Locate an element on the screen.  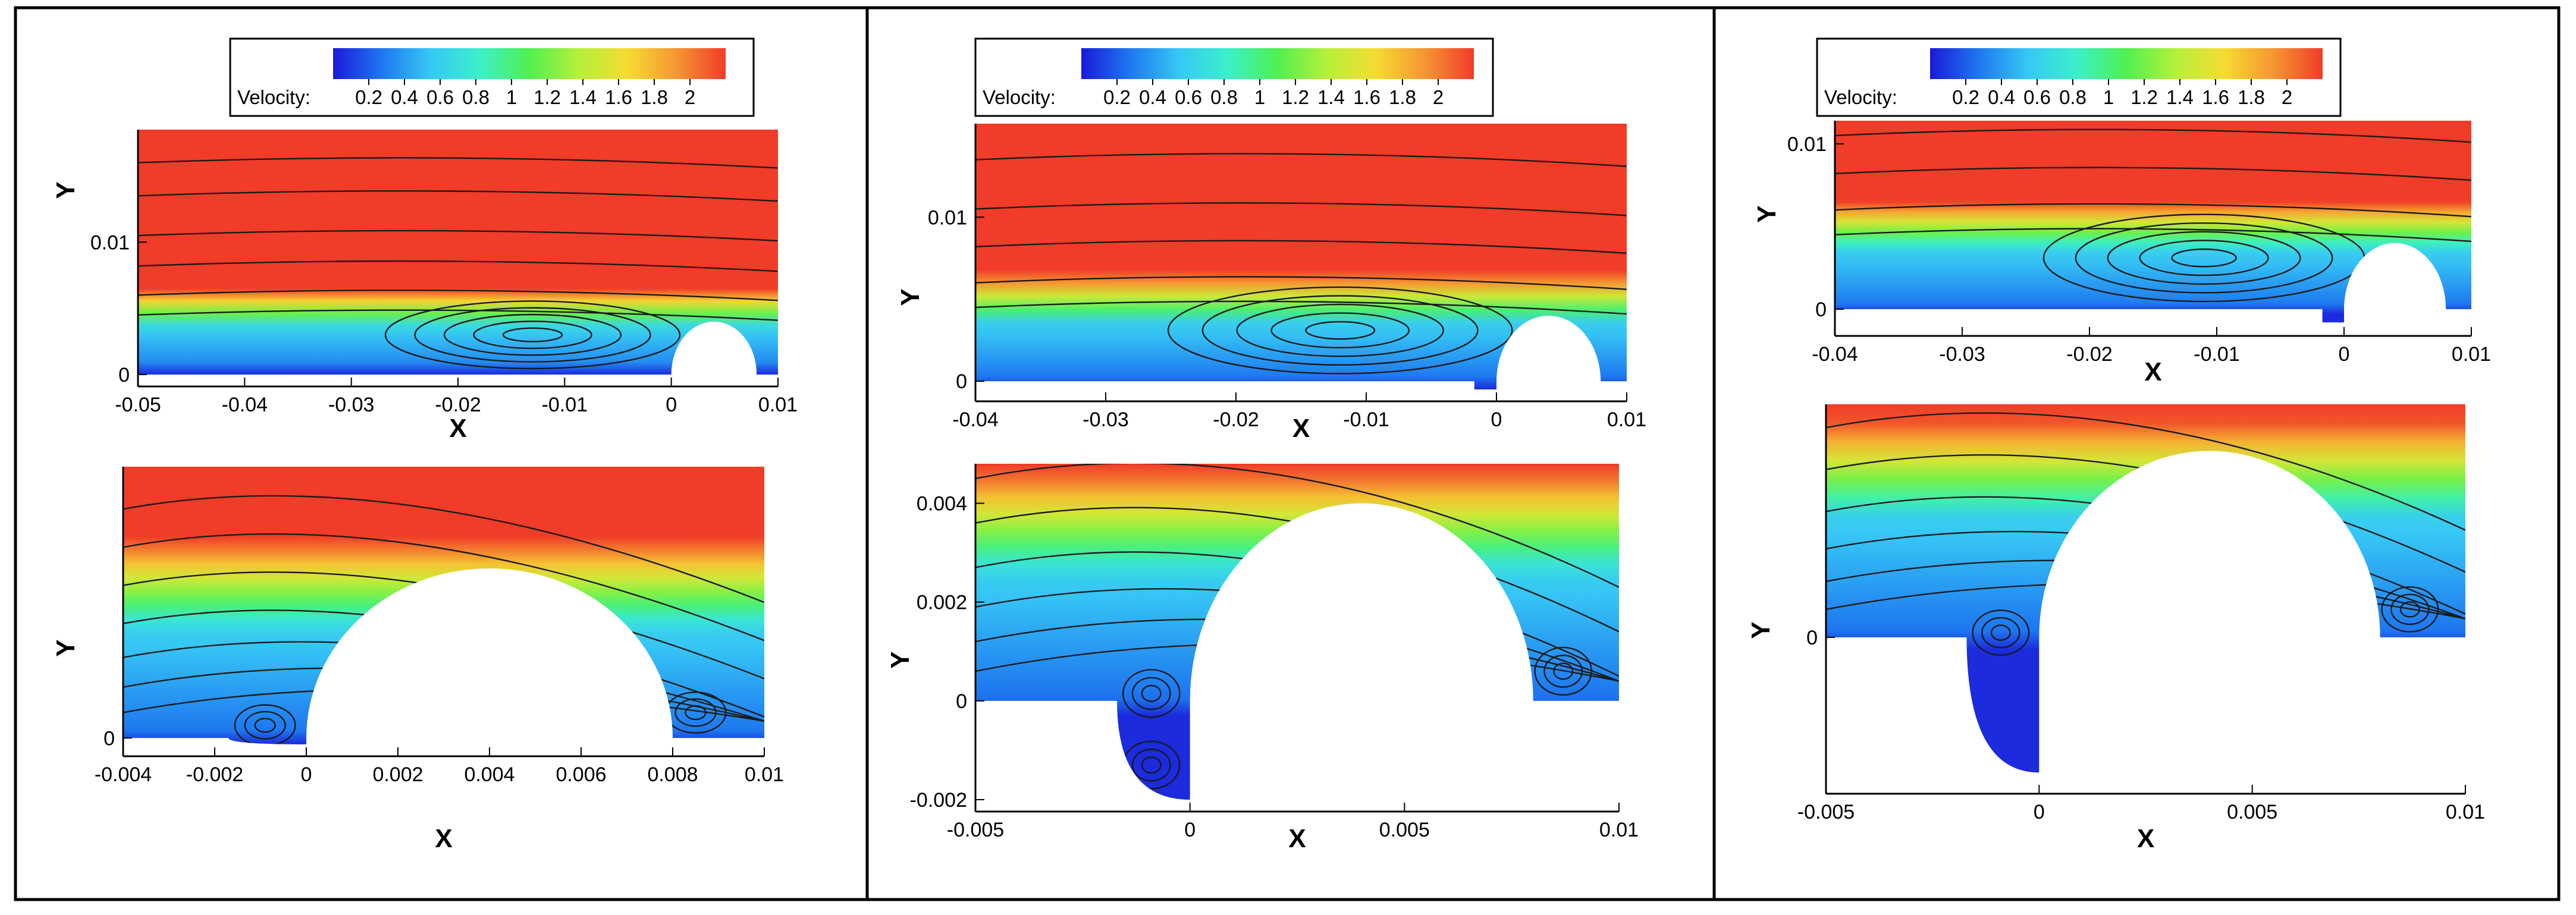
plot-left-zoom: -0.004 -0.002 0 0.002 0.004 0.006 0.008 0.01 0 X Y is located at coordinates (417, 660).